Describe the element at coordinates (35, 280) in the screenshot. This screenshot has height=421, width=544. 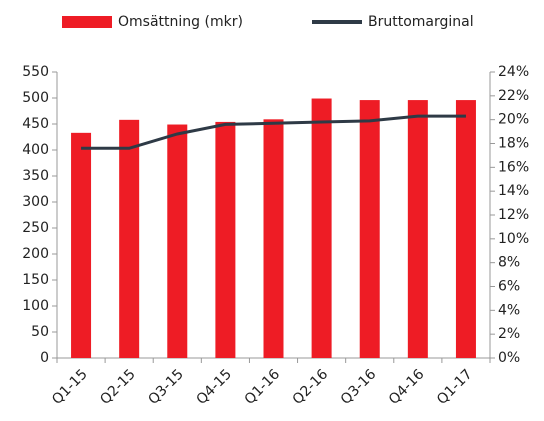
I see `y-tick-label: 150` at that location.